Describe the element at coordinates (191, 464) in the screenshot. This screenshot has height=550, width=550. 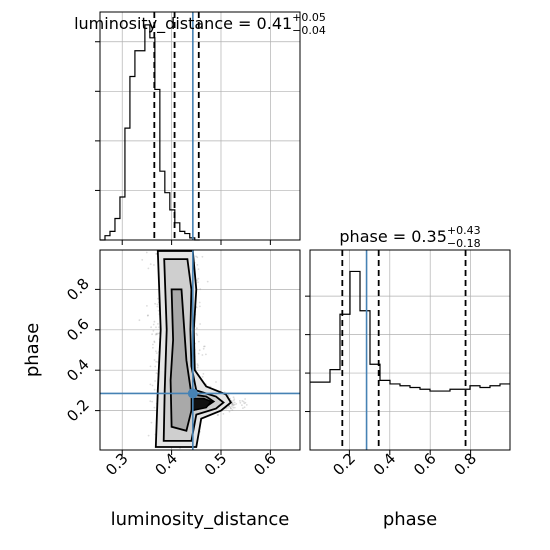
I see `joint-x-ticks: 0.3 0.4 0.5 0.6` at that location.